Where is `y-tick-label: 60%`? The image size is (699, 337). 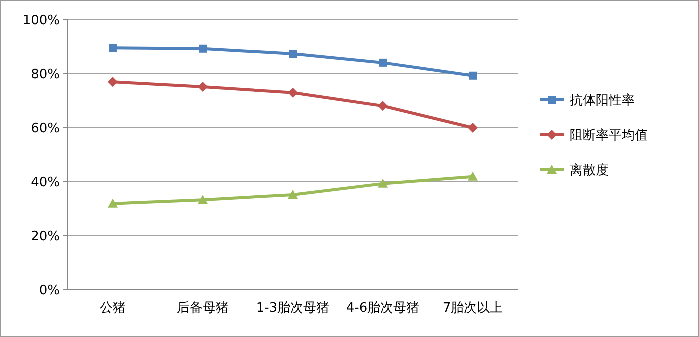 y-tick-label: 60% is located at coordinates (45, 129).